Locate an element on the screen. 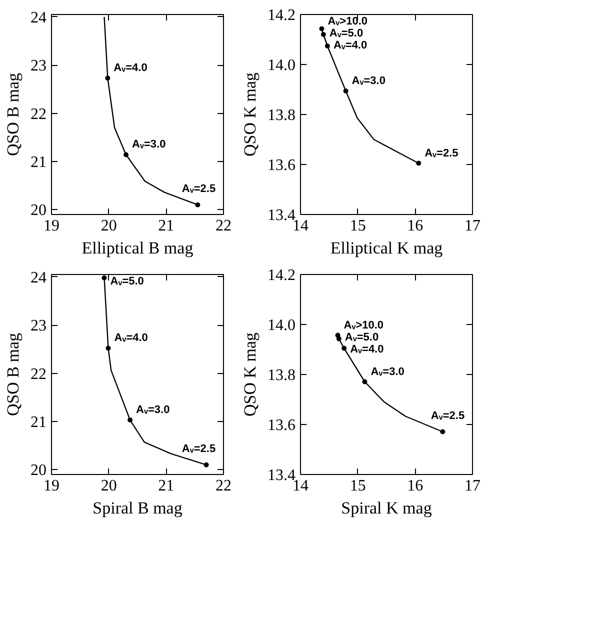 The height and width of the screenshot is (623, 616). x-axis-title: Spiral K mag is located at coordinates (386, 508).